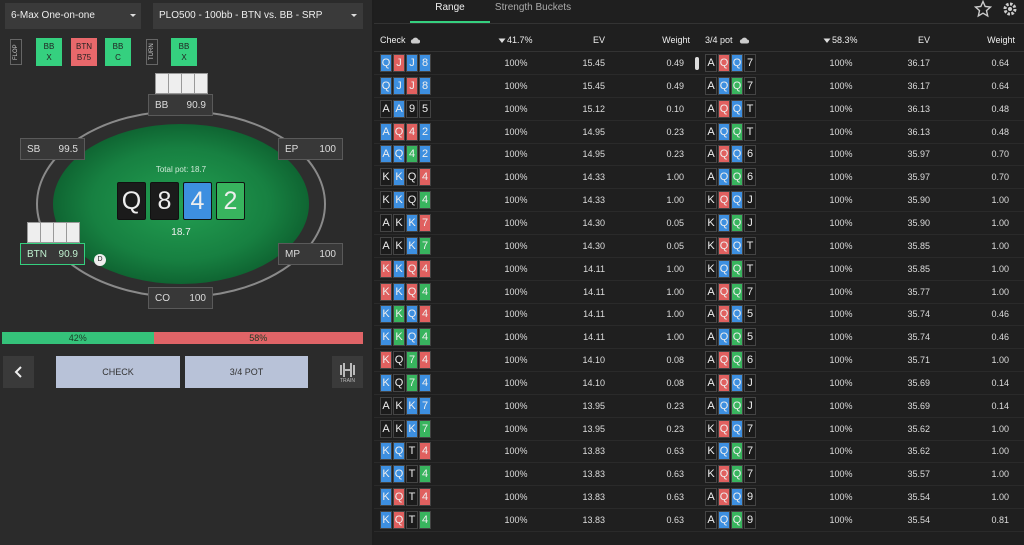 The height and width of the screenshot is (545, 1024). Describe the element at coordinates (594, 337) in the screenshot. I see `hand-ev: 14.11` at that location.